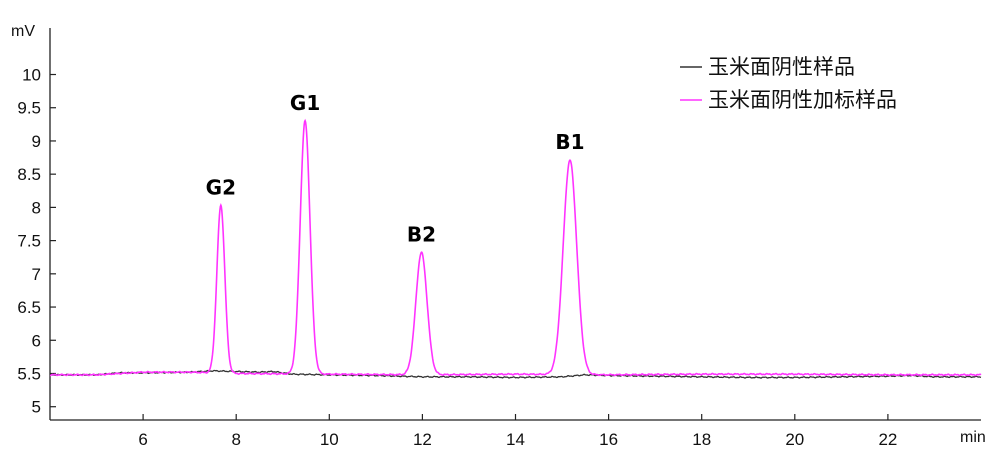  I want to click on x-tick-label: 16, so click(608, 439).